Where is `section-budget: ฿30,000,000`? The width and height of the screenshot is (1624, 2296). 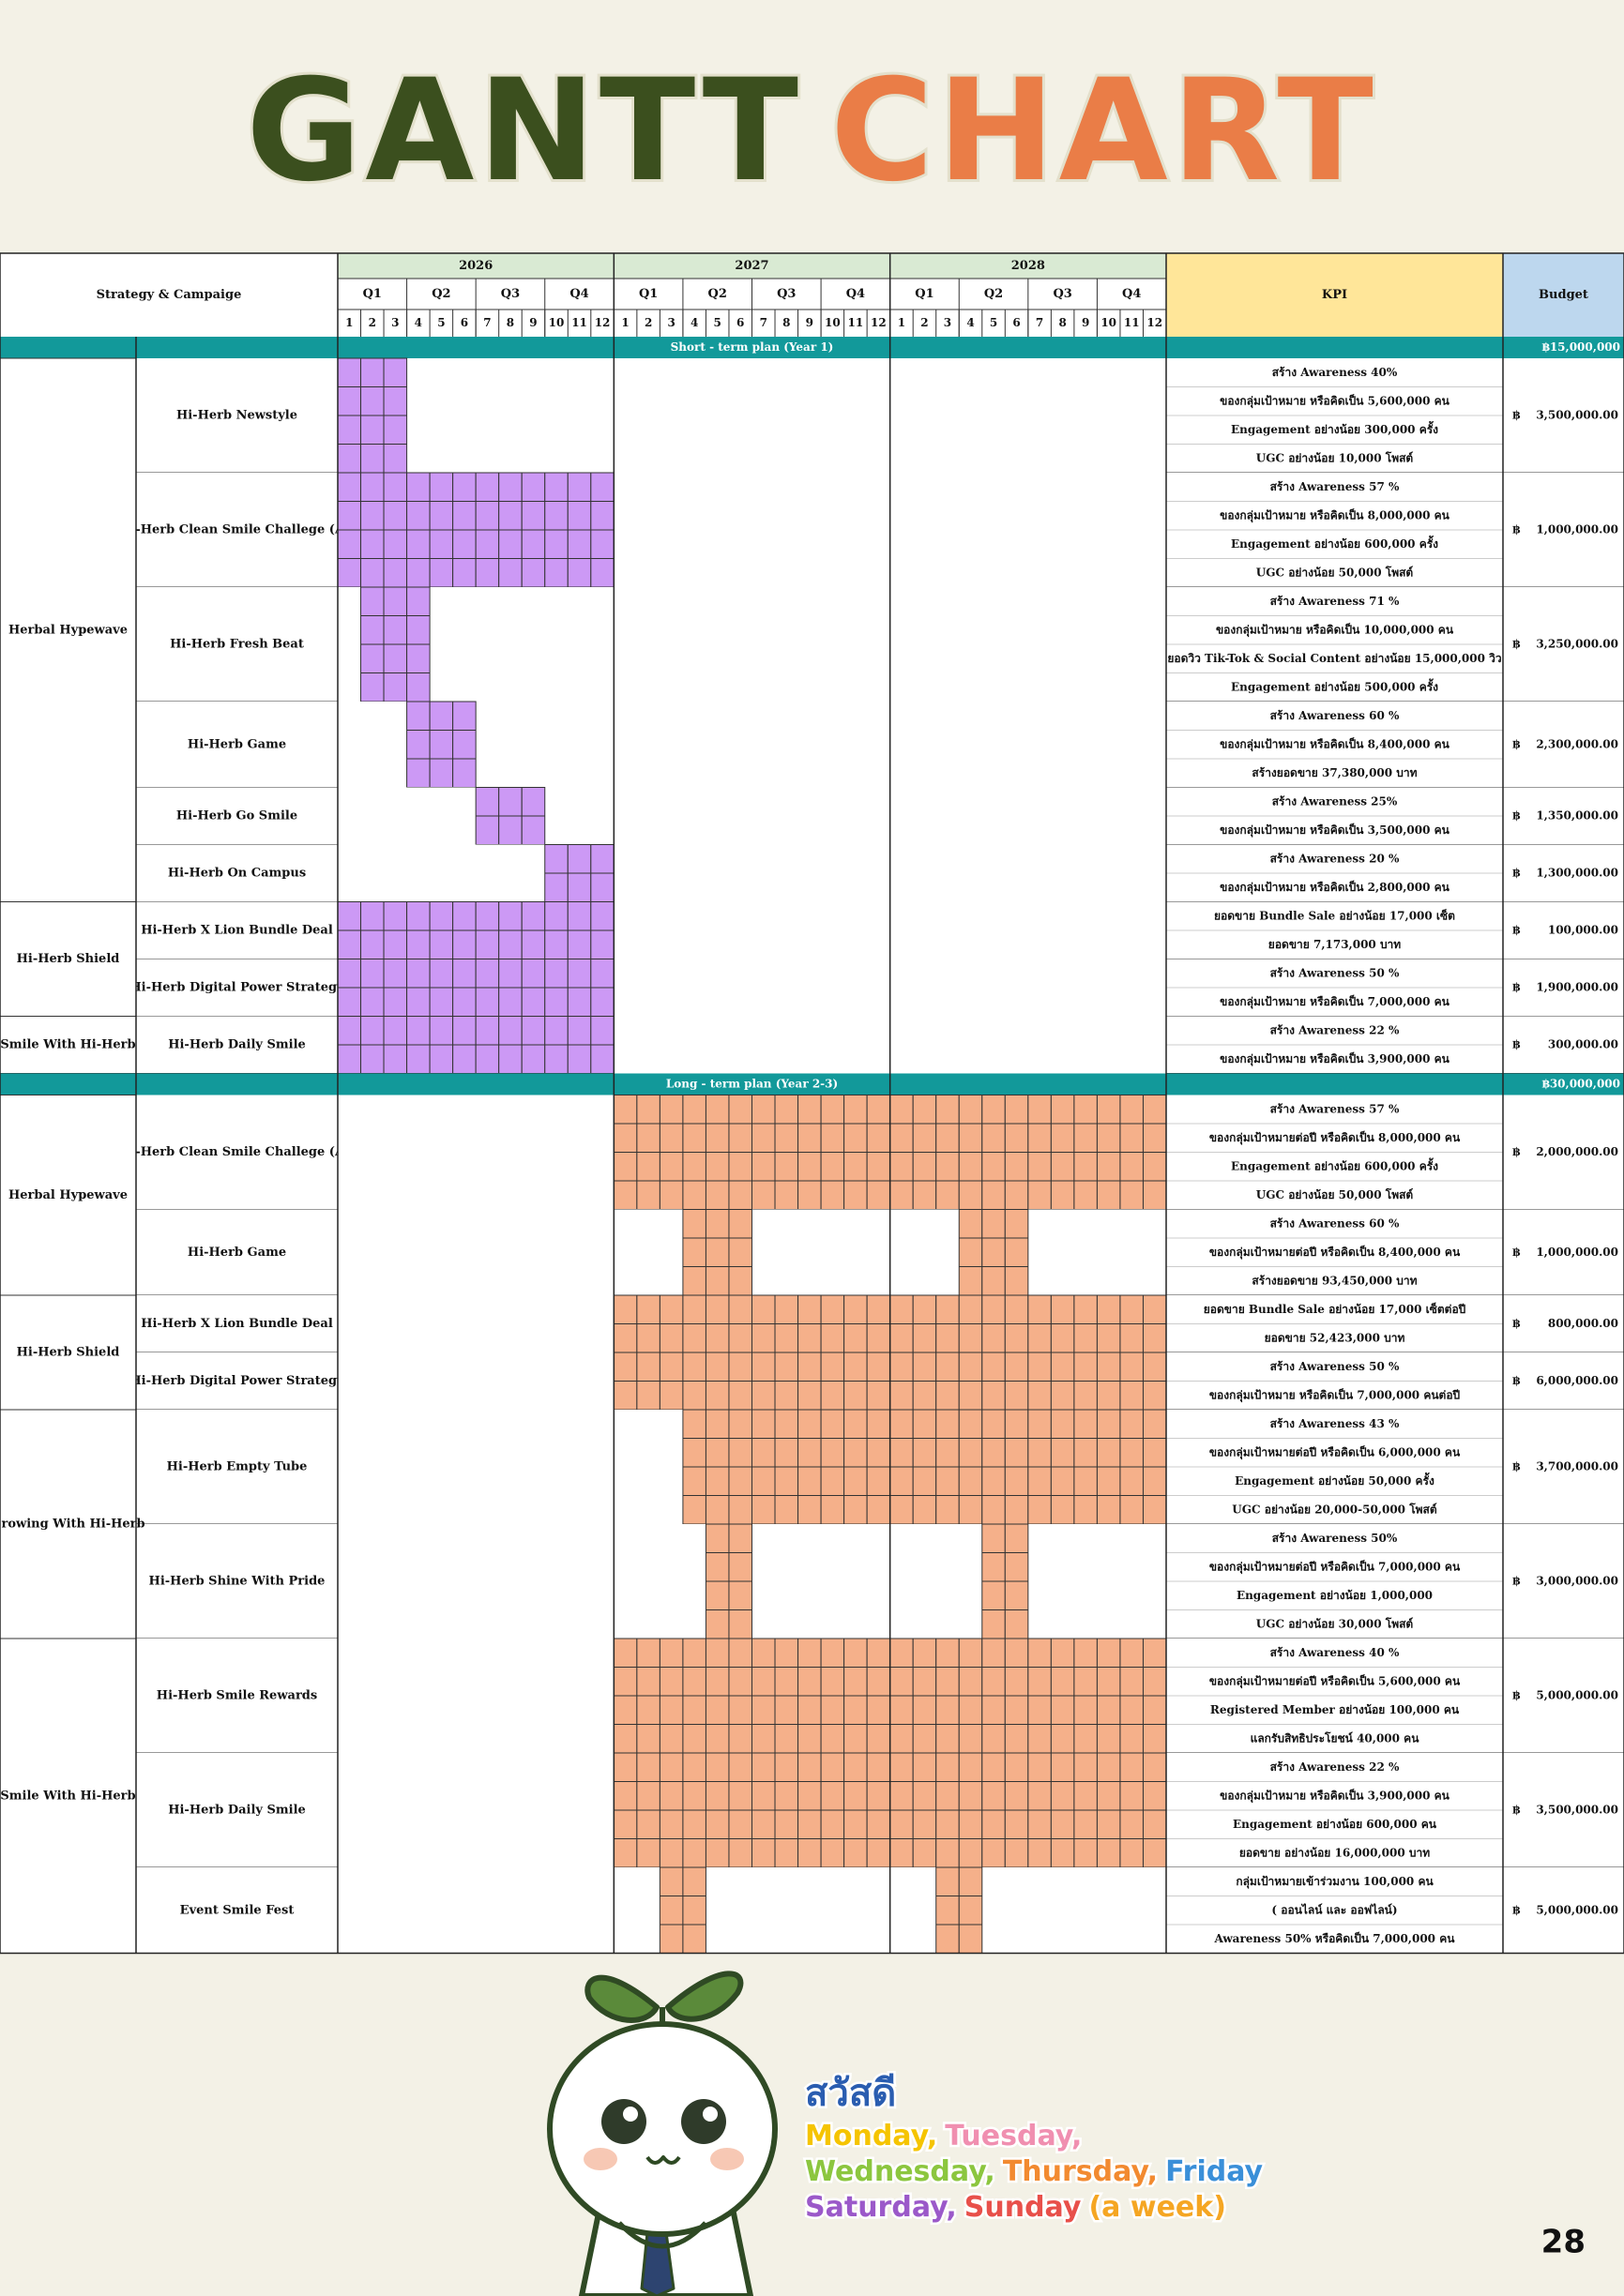 section-budget: ฿30,000,000 is located at coordinates (1581, 1084).